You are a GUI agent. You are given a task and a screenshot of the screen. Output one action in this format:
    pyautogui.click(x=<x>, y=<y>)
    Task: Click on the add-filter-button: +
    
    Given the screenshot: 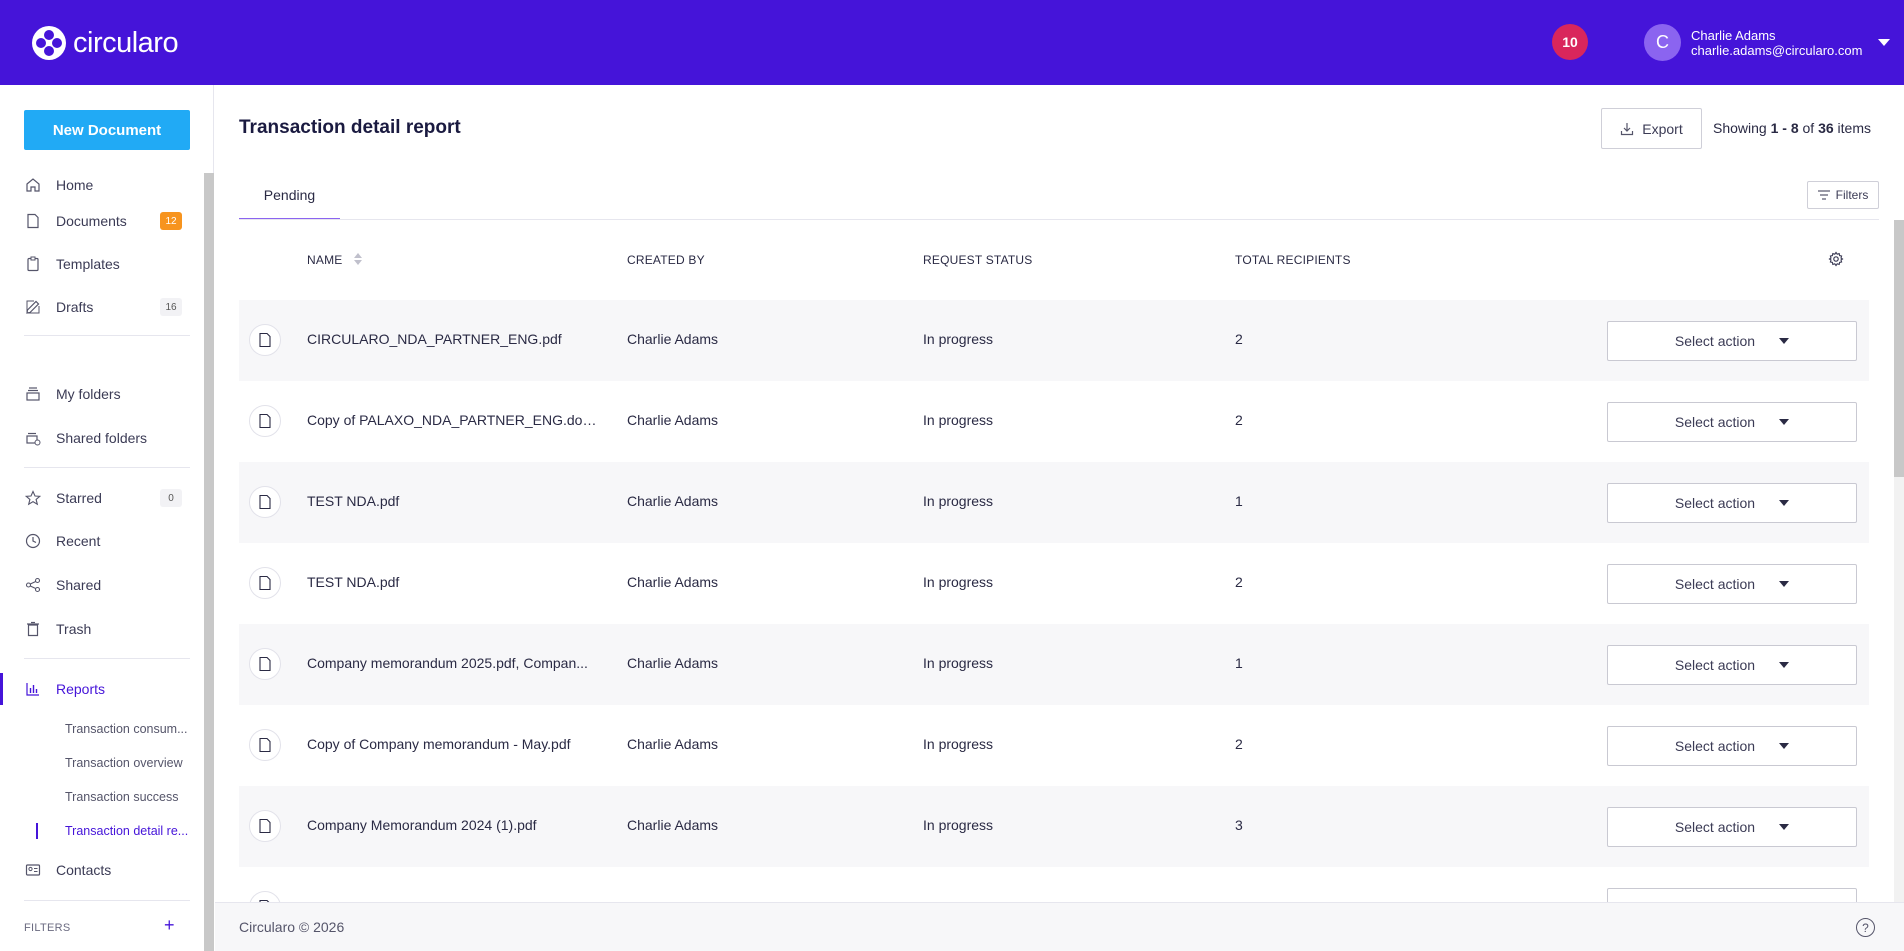 What is the action you would take?
    pyautogui.click(x=169, y=925)
    